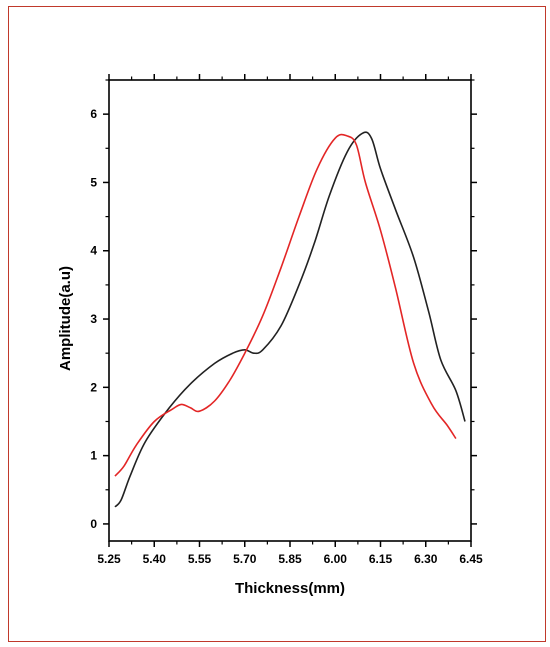  What do you see at coordinates (200, 559) in the screenshot?
I see `x-tick-label: 5.55` at bounding box center [200, 559].